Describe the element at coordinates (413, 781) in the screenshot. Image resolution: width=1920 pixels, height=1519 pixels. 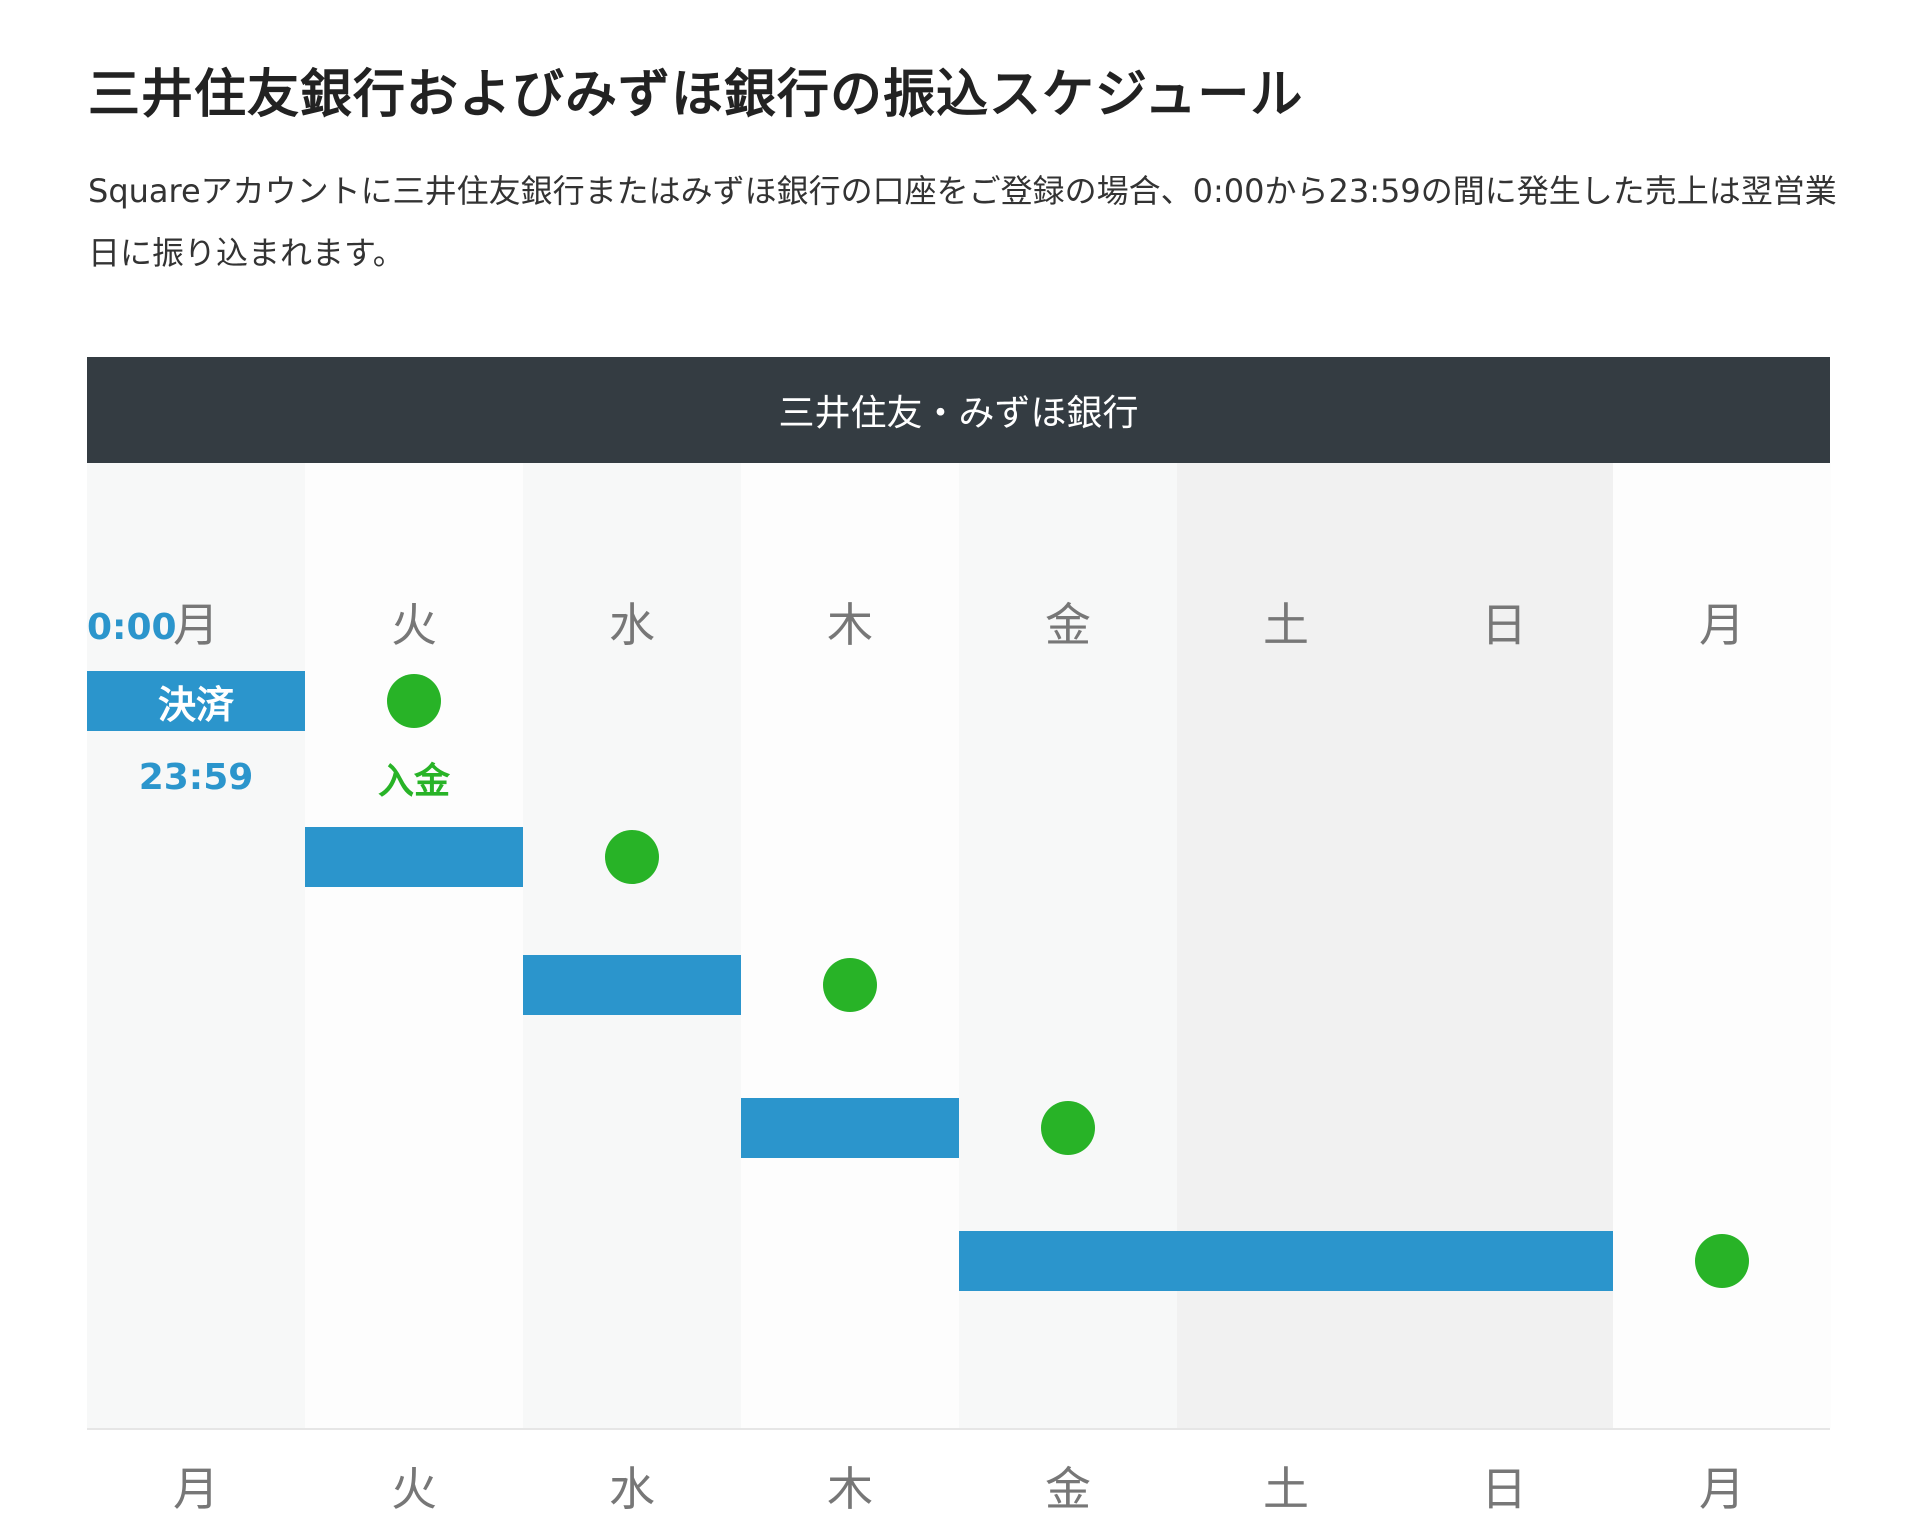
I see `deposit-label: 入金` at that location.